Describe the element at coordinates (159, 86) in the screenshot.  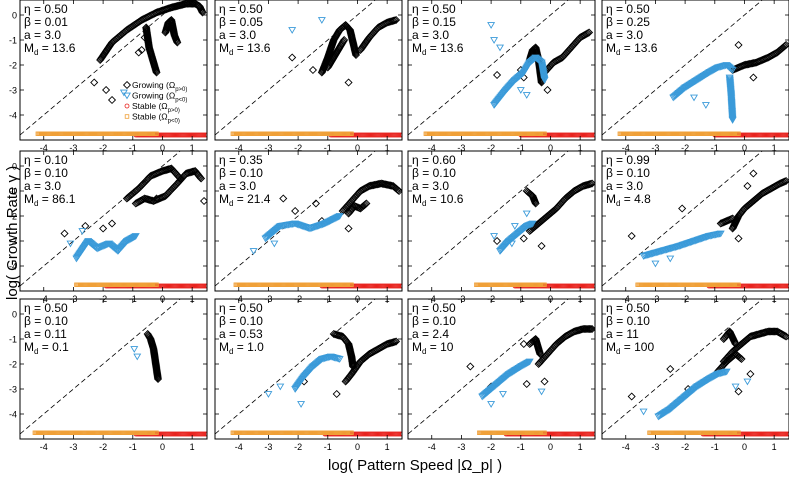
I see `legend-label: Growing (Ωp>0)` at that location.